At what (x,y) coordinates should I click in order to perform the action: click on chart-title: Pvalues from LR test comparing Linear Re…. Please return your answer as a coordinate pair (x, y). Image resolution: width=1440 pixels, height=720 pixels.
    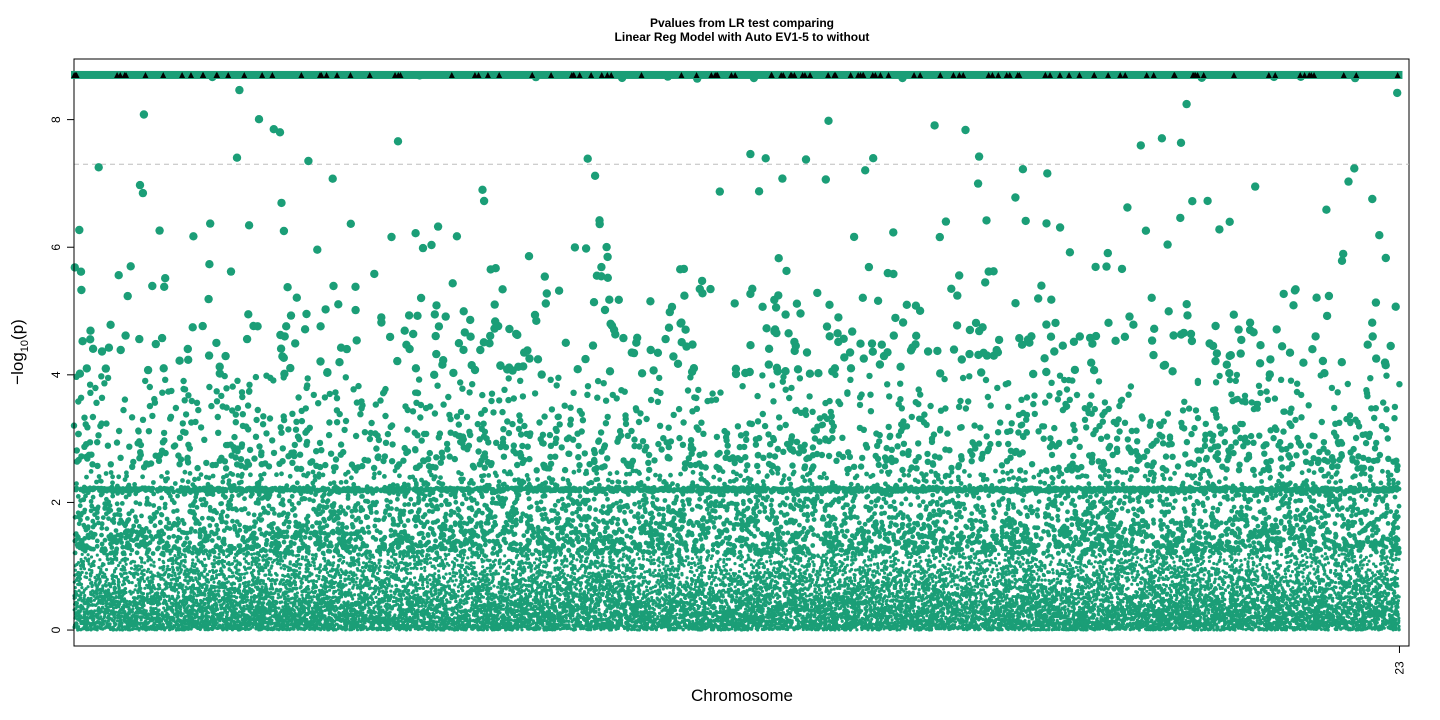
    Looking at the image, I should click on (742, 30).